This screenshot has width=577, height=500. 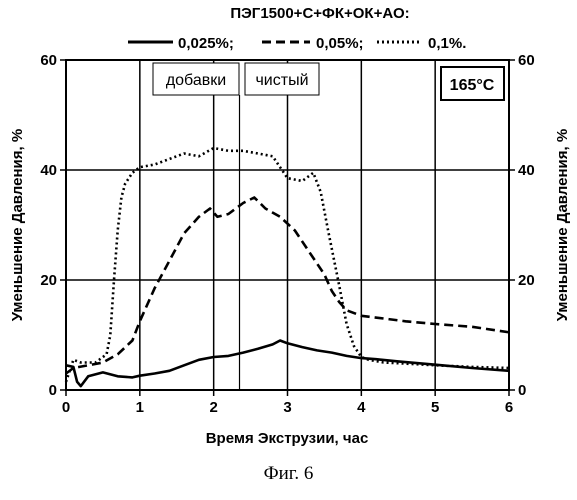 What do you see at coordinates (526, 60) in the screenshot?
I see `y-tick-label-right: 60` at bounding box center [526, 60].